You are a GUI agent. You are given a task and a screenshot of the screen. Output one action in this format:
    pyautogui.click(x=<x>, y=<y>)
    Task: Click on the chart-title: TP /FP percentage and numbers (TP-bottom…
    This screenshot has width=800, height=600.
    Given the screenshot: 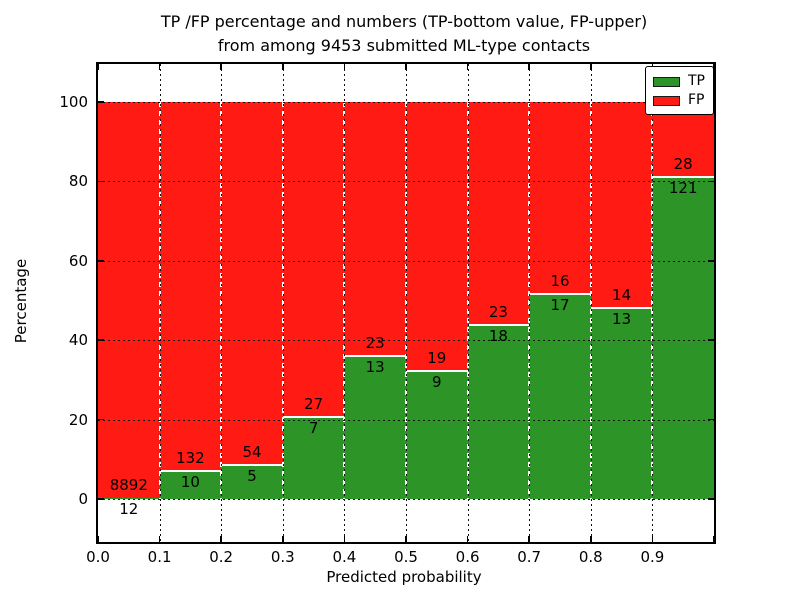 What is the action you would take?
    pyautogui.click(x=404, y=34)
    